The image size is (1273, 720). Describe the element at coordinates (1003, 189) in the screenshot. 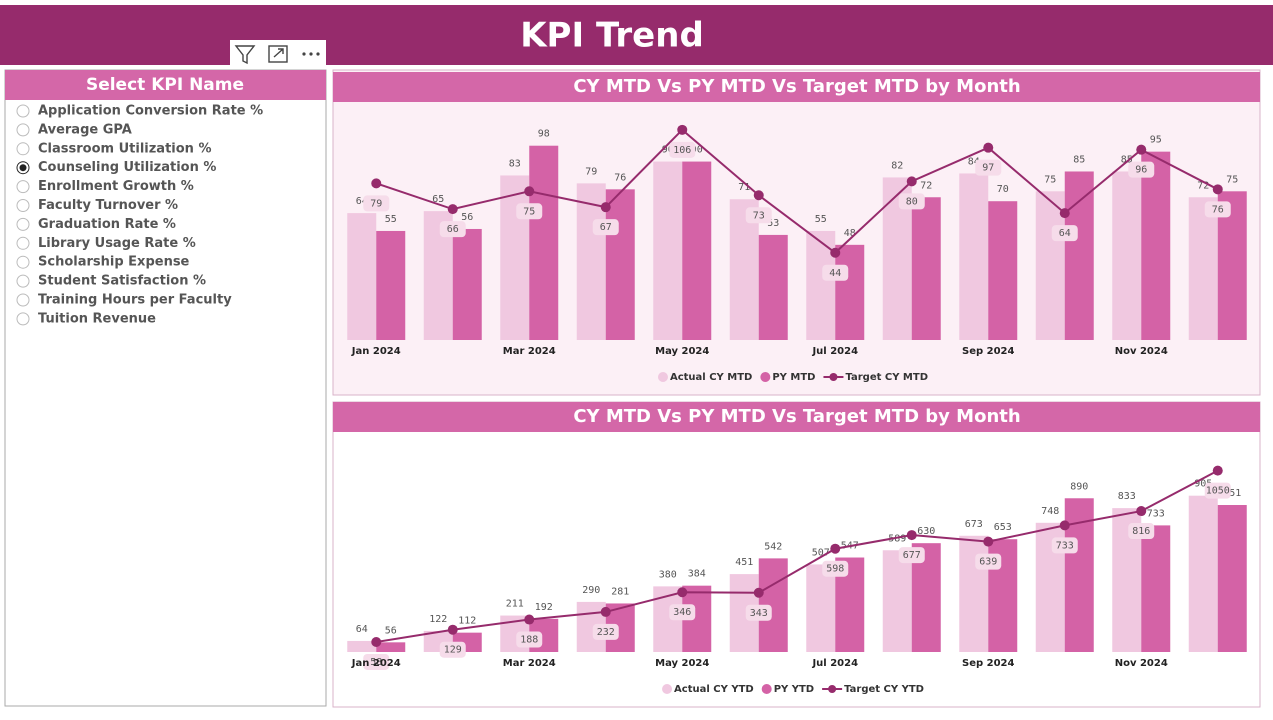

I see `data-label: 70` at that location.